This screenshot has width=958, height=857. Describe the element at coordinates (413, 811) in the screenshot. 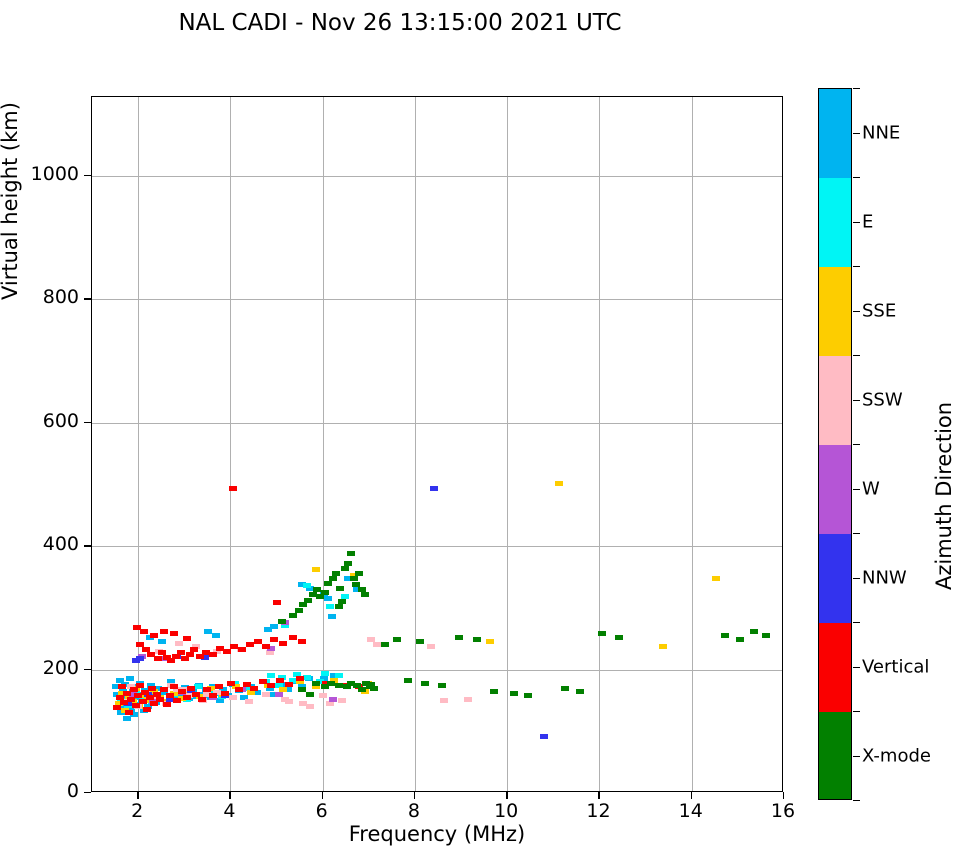

I see `x-axis-tick-label: 8` at that location.